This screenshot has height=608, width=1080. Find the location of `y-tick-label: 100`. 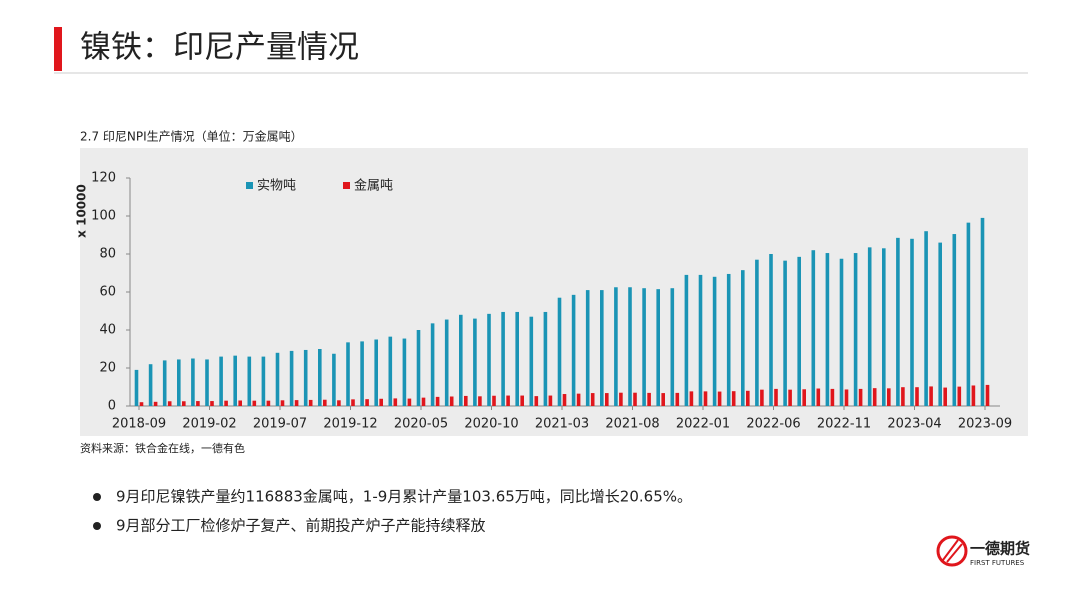

y-tick-label: 100 is located at coordinates (103, 216).